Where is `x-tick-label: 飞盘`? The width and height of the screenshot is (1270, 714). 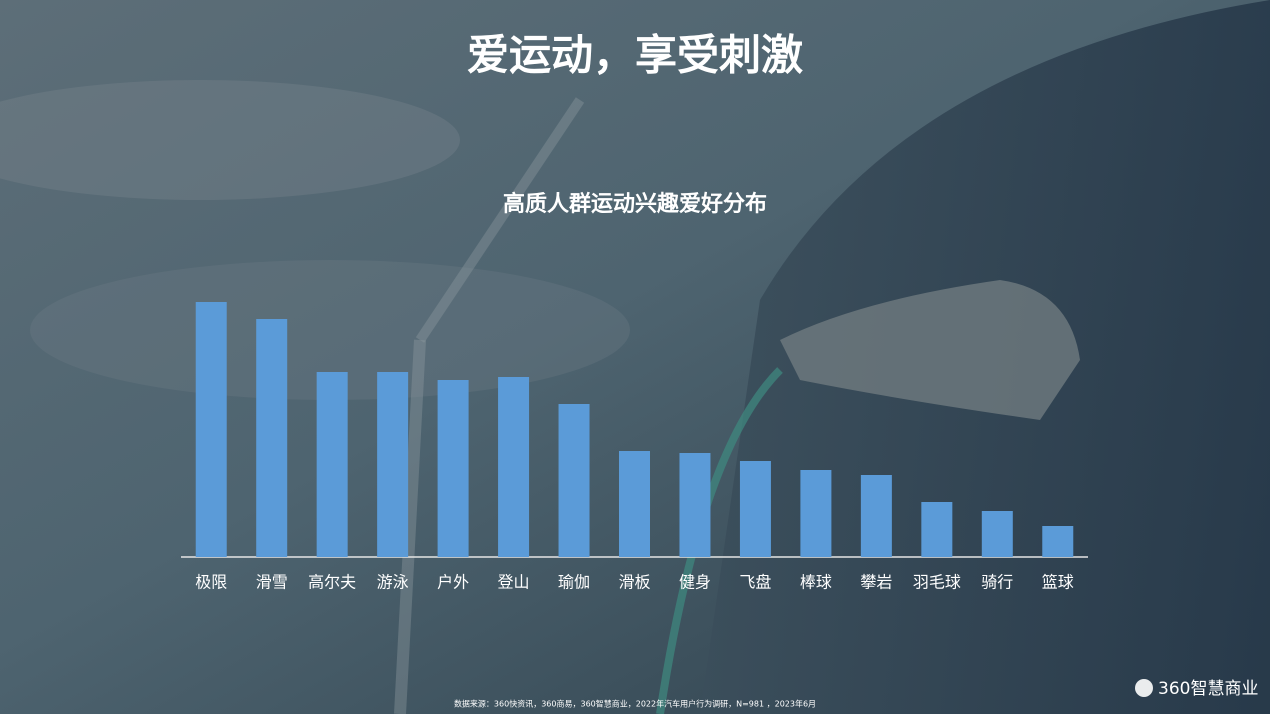
x-tick-label: 飞盘 is located at coordinates (755, 582).